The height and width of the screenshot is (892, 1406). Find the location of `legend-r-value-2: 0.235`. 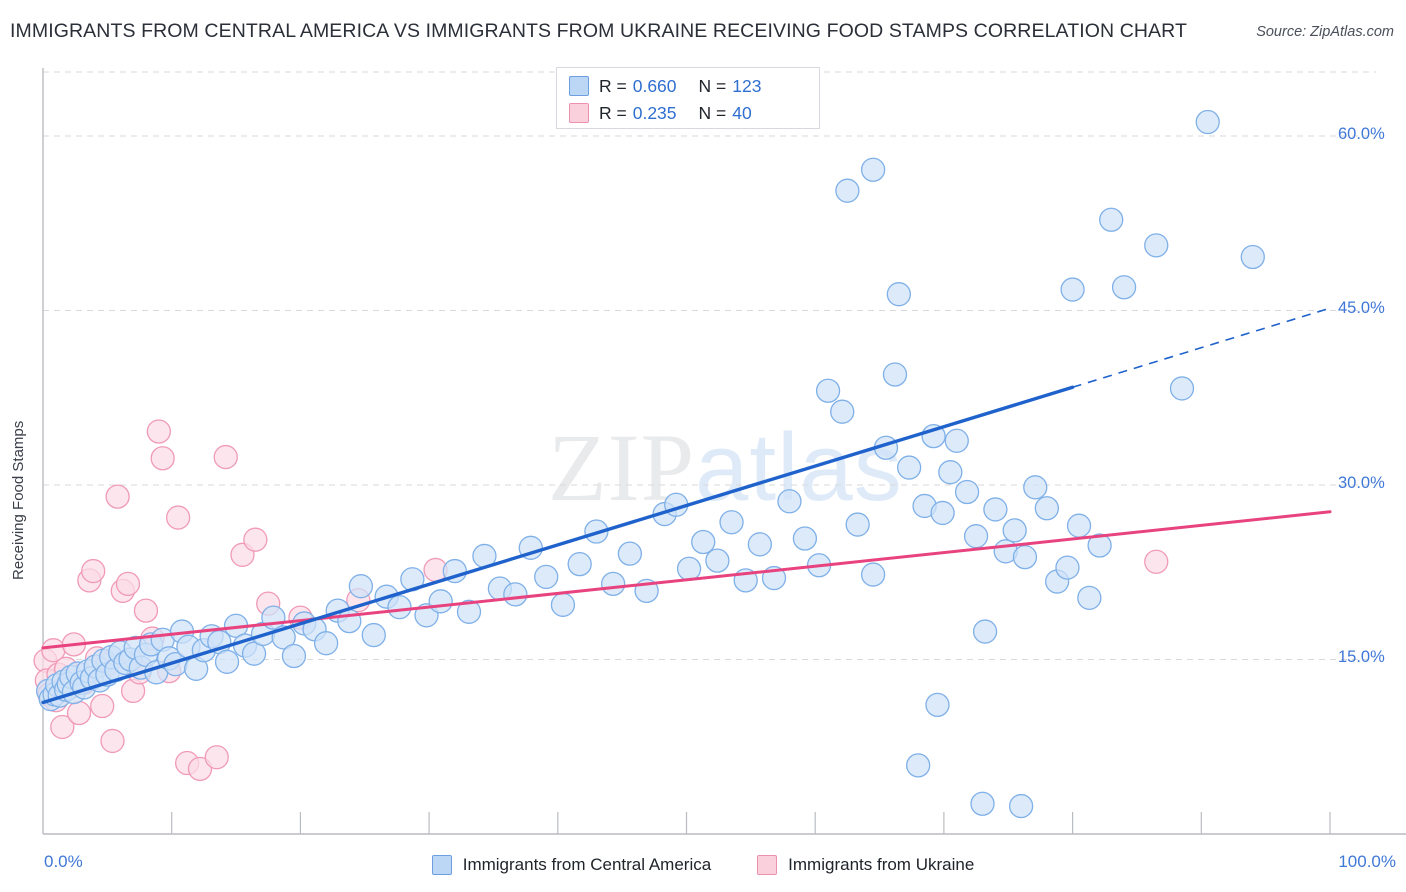

legend-r-value-2: 0.235 is located at coordinates (654, 112).